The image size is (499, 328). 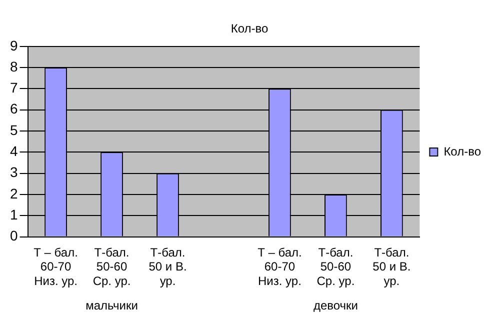 I want to click on y-tick-label: 3, so click(x=14, y=172).